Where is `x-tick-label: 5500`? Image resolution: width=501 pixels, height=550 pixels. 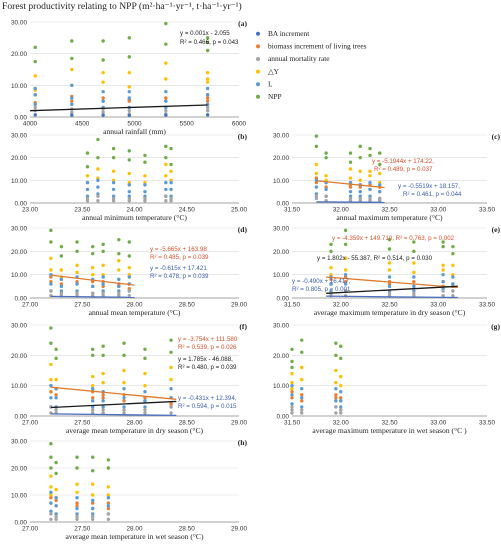
x-tick-label: 5500 is located at coordinates (187, 124).